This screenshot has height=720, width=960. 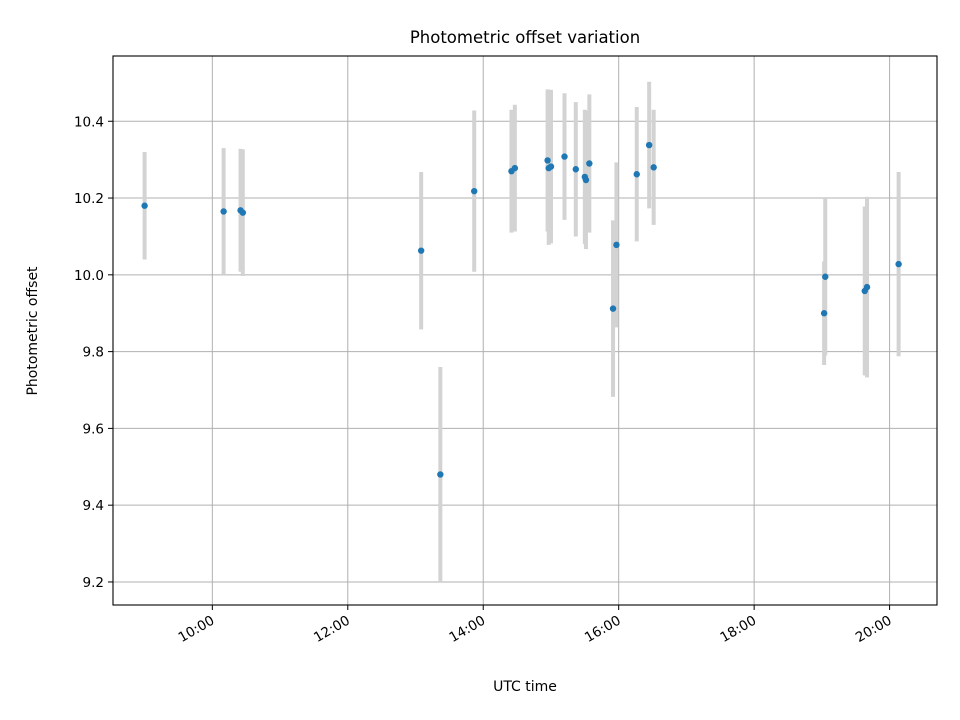 I want to click on y-tick-label: 10.0, so click(x=89, y=276).